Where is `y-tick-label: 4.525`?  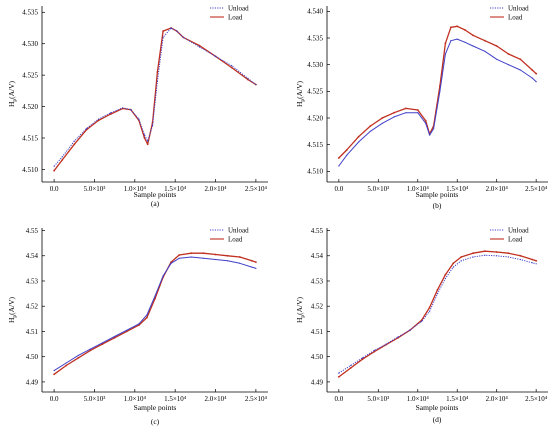
y-tick-label: 4.525 is located at coordinates (315, 92).